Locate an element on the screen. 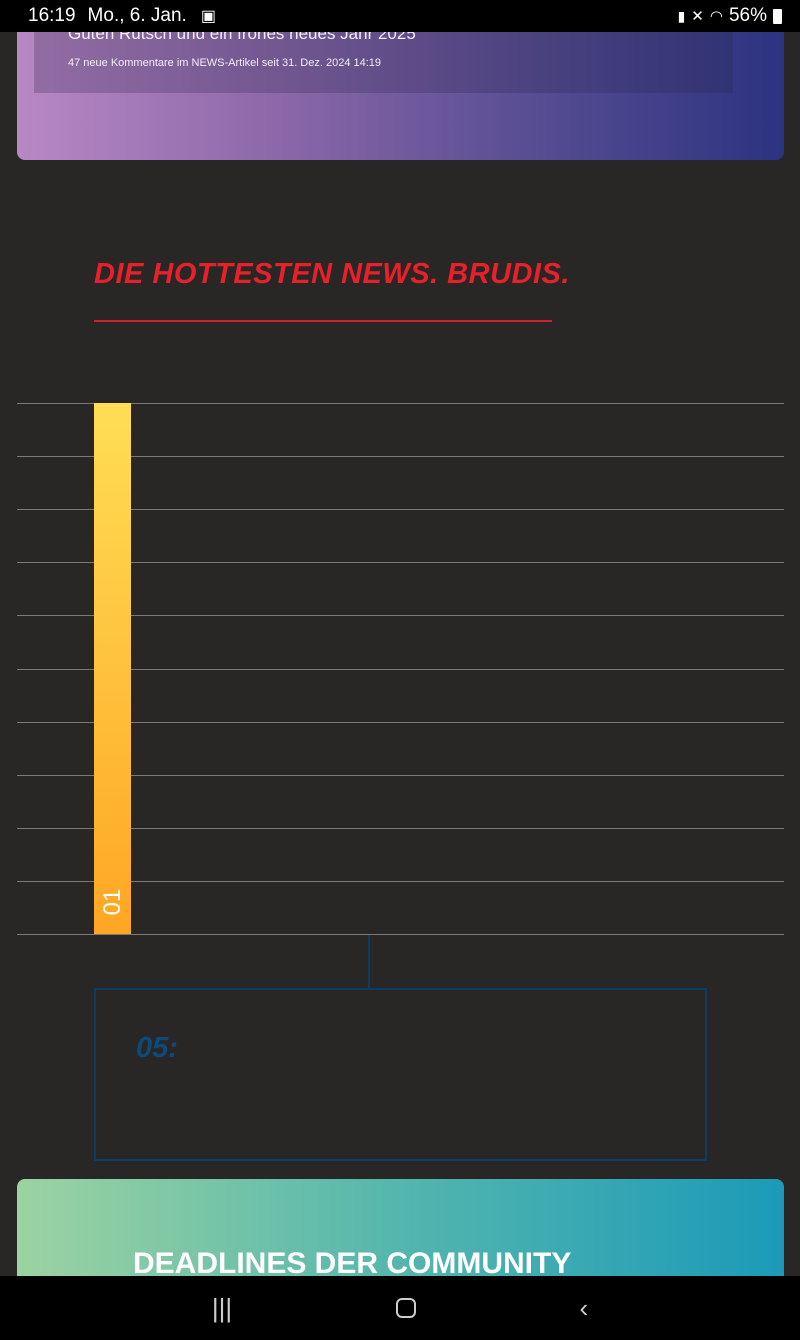  back-button: ‹ is located at coordinates (584, 1307).